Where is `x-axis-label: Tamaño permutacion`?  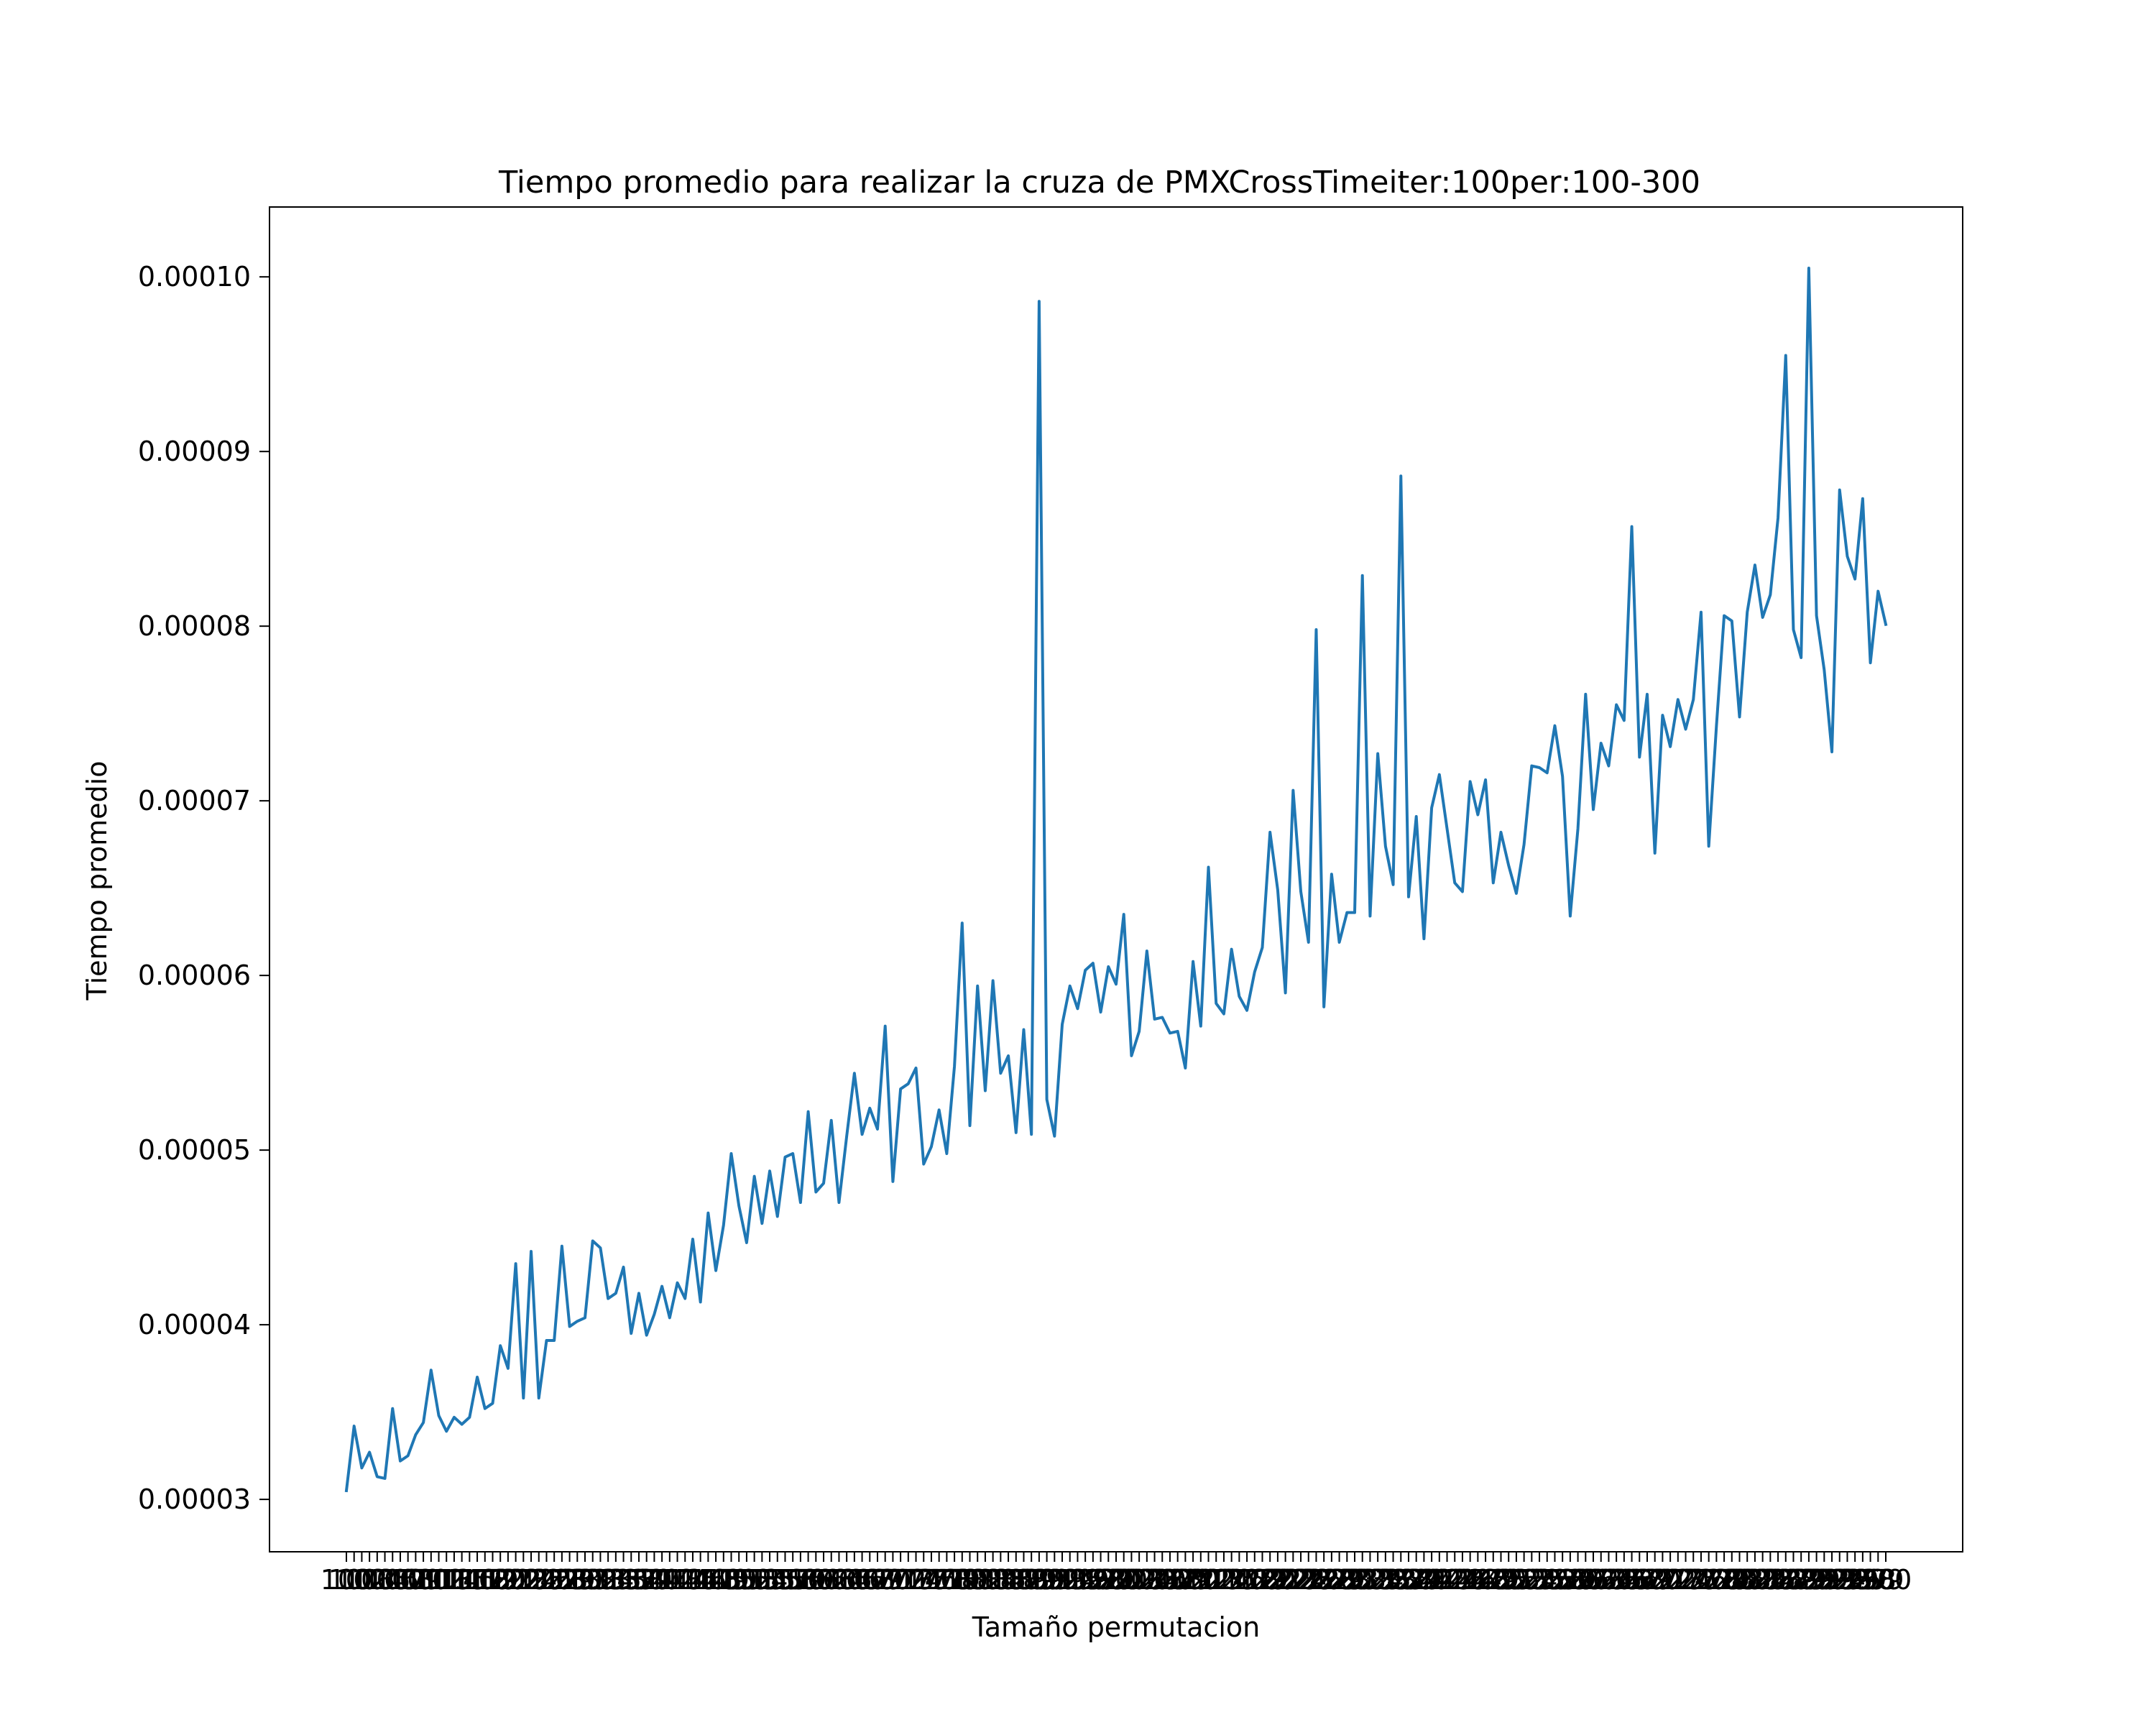 x-axis-label: Tamaño permutacion is located at coordinates (1116, 1627).